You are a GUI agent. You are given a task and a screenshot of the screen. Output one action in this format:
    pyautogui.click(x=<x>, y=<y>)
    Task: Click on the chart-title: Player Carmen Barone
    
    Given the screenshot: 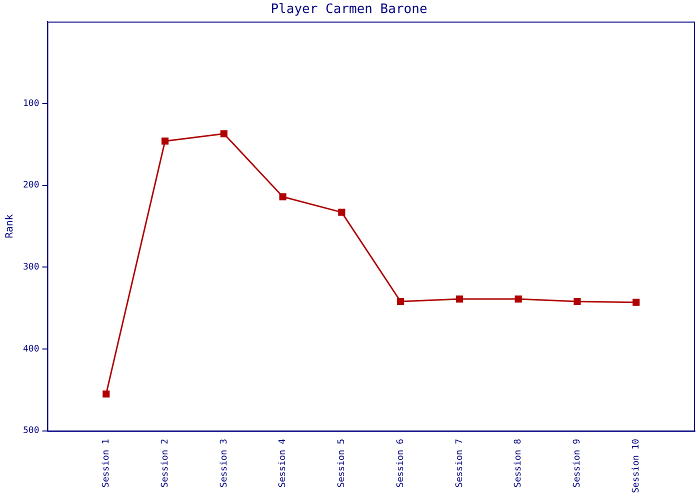 What is the action you would take?
    pyautogui.click(x=349, y=10)
    